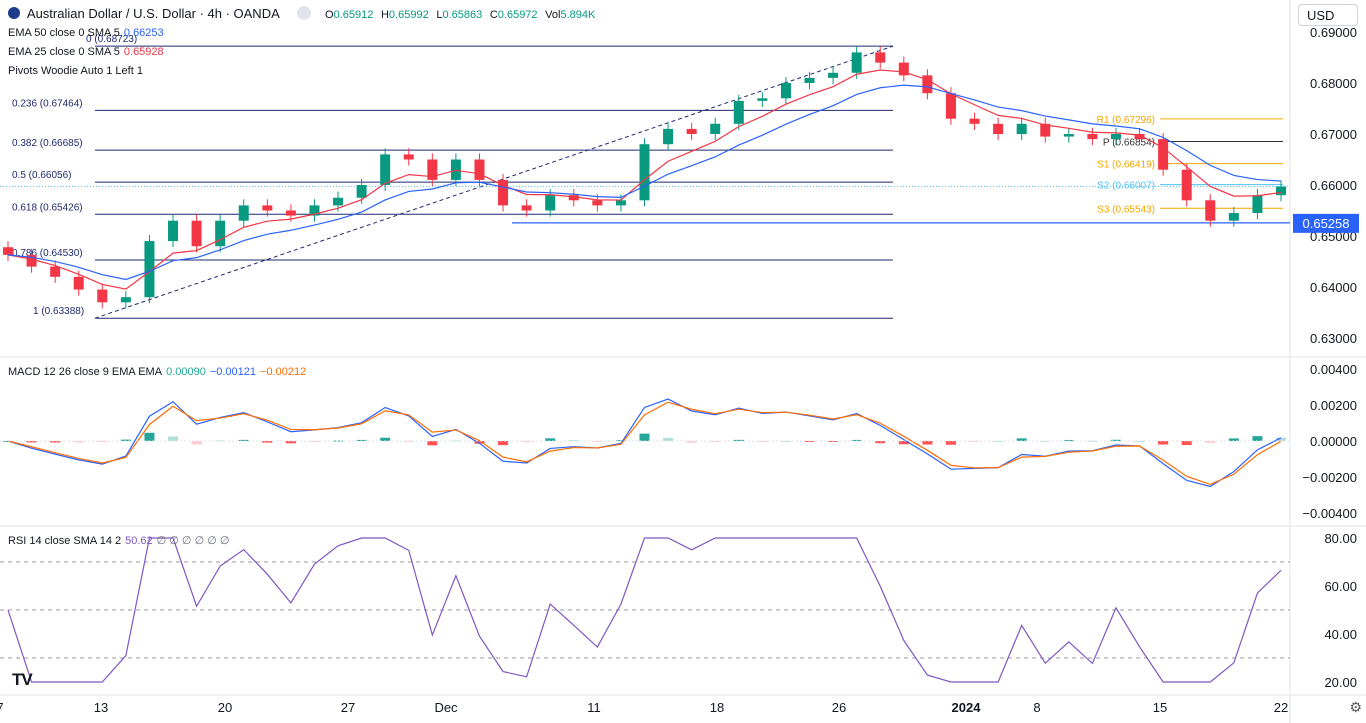 The image size is (1366, 723). I want to click on price-tick-label: 0.67000, so click(1333, 134).